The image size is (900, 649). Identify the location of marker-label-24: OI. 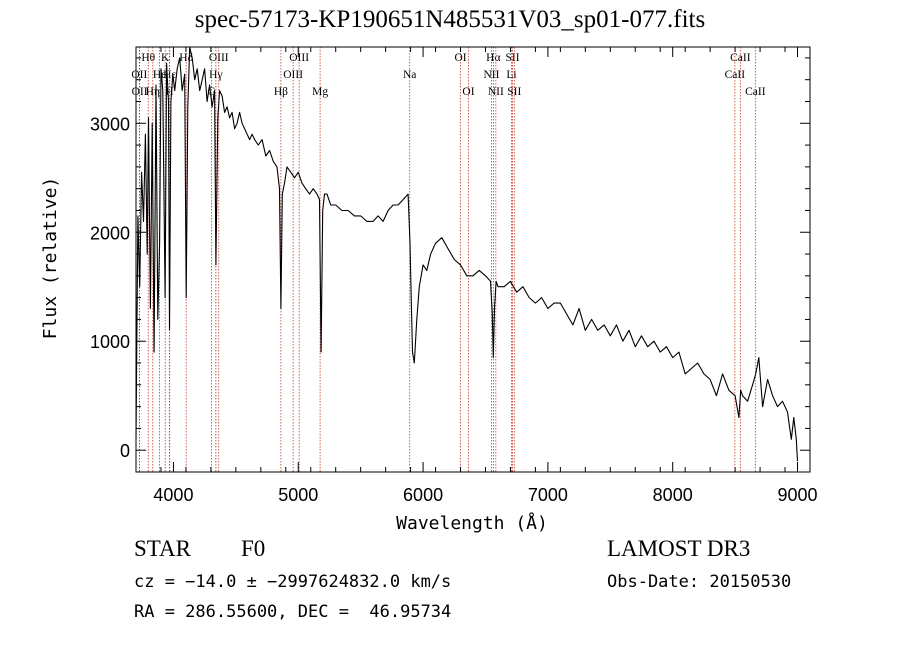
(468, 92).